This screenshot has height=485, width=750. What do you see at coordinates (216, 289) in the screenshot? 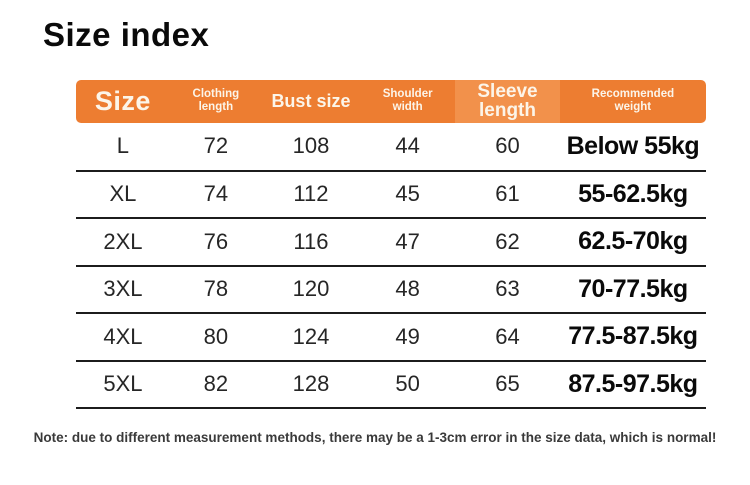
I see `cell-clothing-length: 78` at bounding box center [216, 289].